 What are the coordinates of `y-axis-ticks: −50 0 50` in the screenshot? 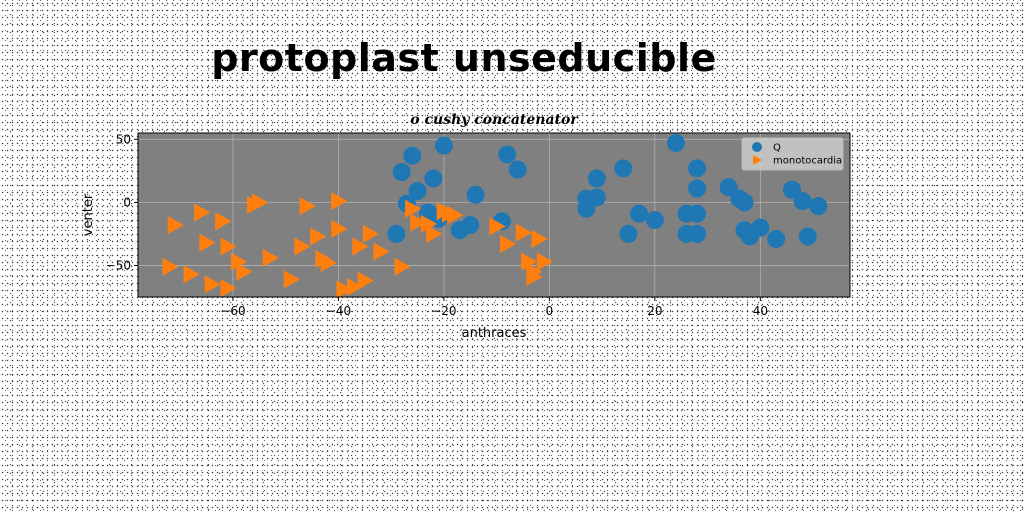 It's located at (122, 202).